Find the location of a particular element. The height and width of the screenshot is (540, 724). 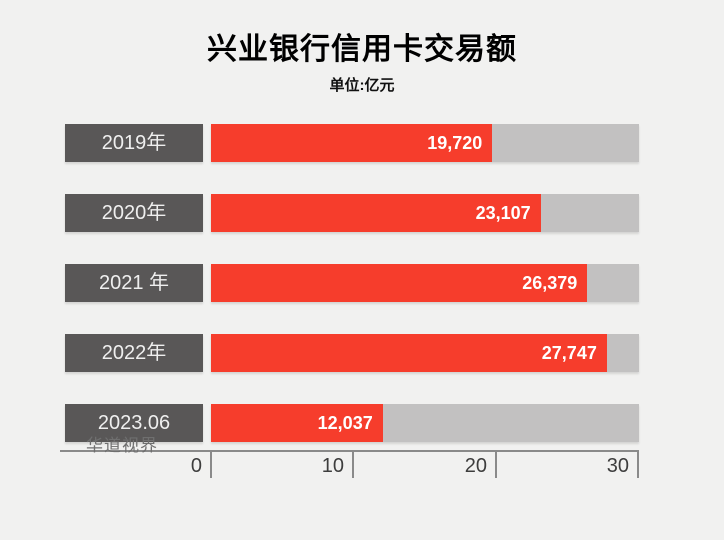

bar-track: 19,720 is located at coordinates (425, 143).